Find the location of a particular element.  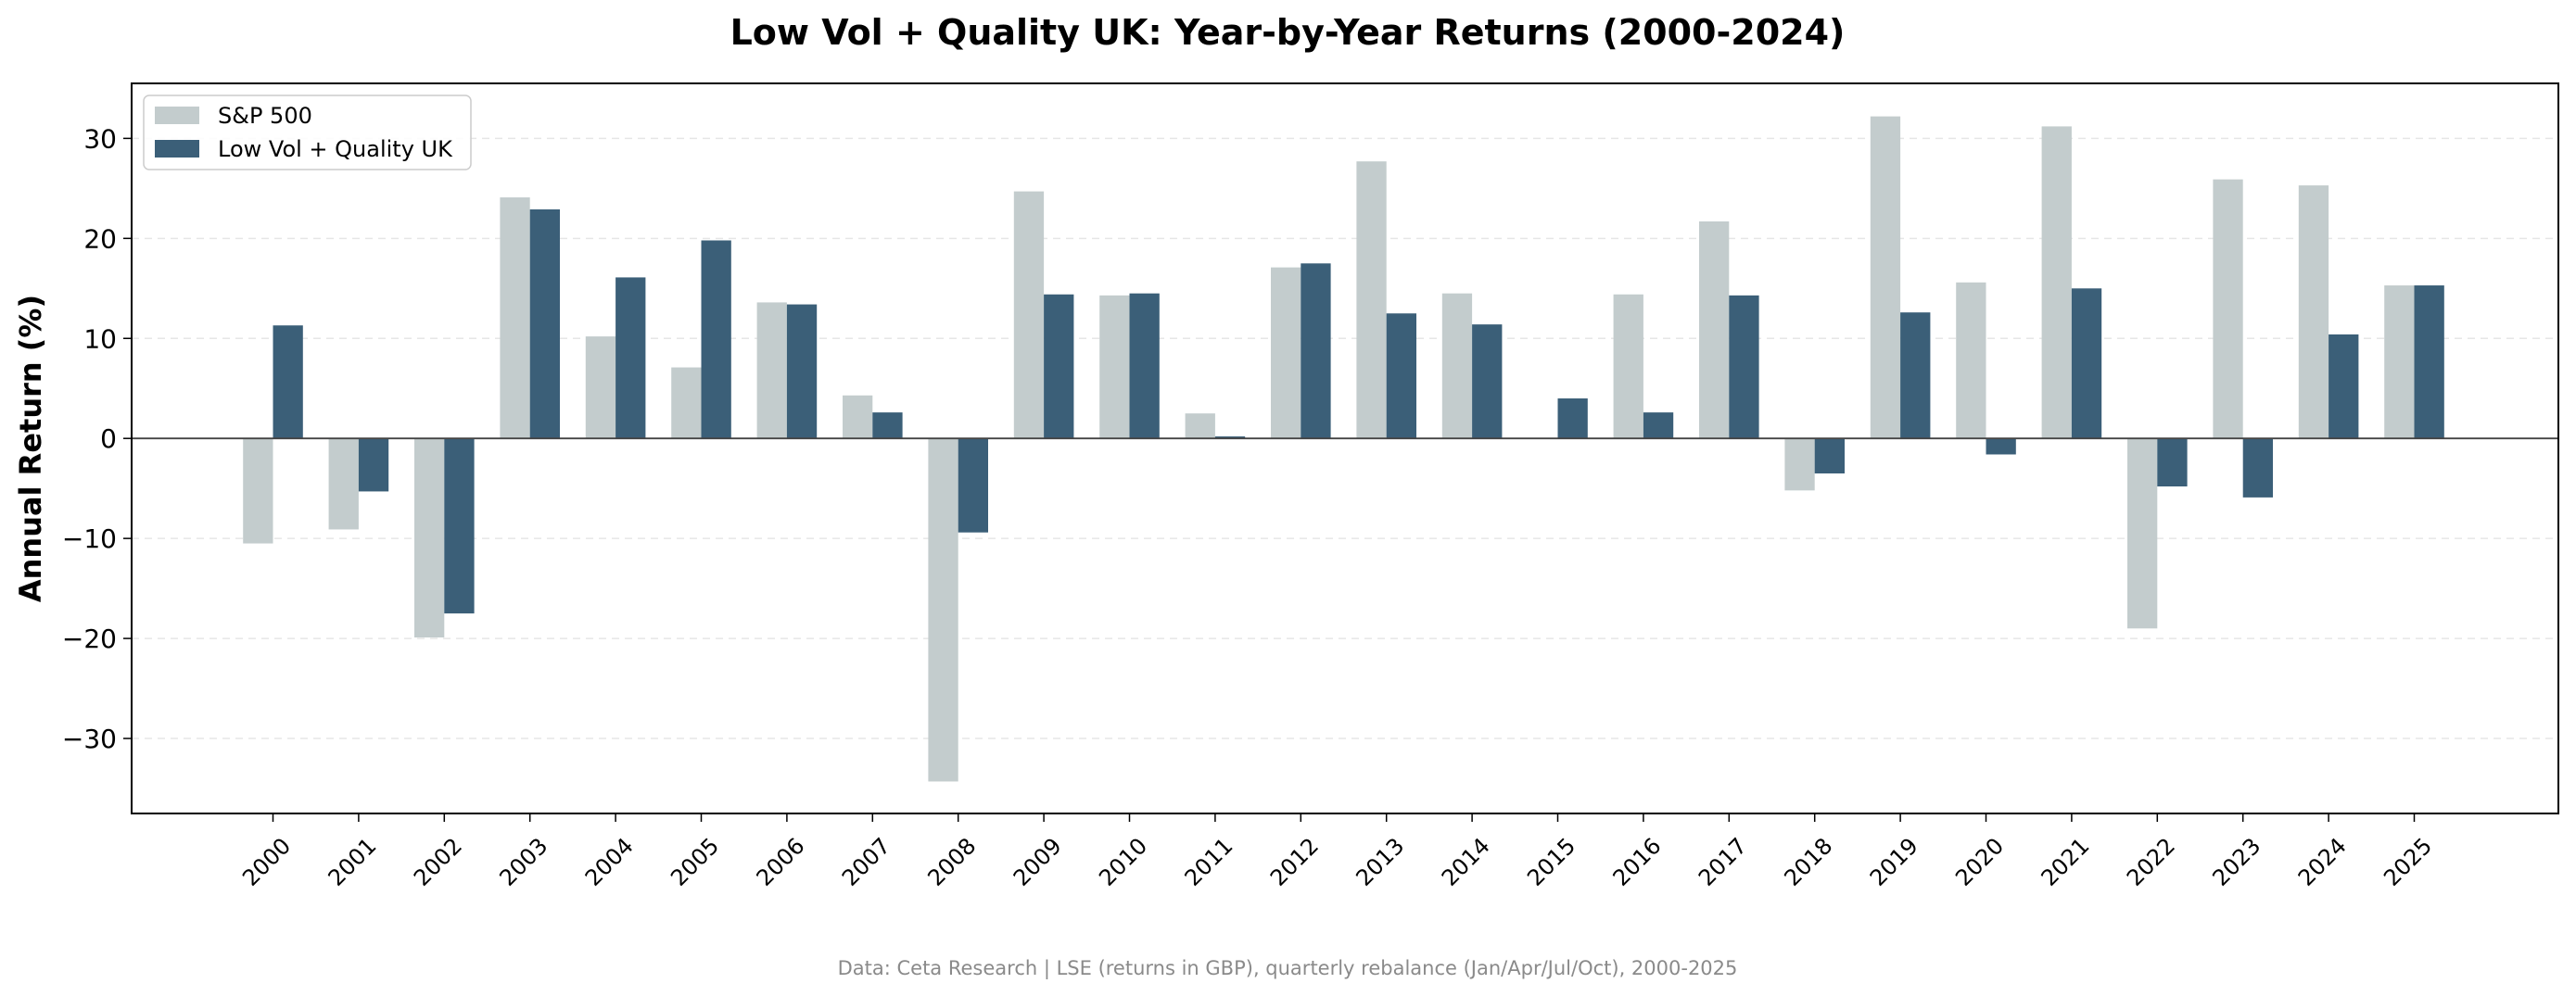

x-tick-label-2005: 2005 is located at coordinates (695, 862).